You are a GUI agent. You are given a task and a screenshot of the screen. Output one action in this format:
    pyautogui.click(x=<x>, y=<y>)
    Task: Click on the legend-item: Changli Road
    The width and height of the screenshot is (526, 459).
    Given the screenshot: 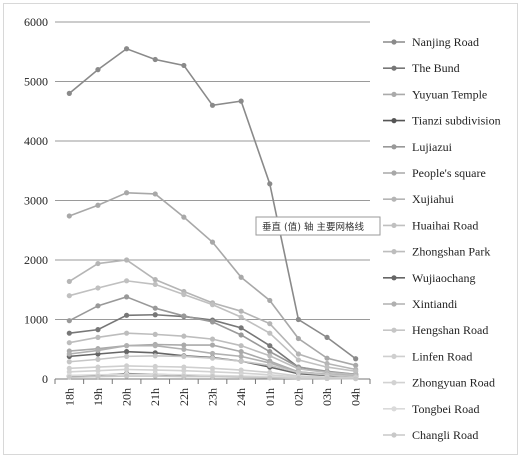 What is the action you would take?
    pyautogui.click(x=430, y=435)
    